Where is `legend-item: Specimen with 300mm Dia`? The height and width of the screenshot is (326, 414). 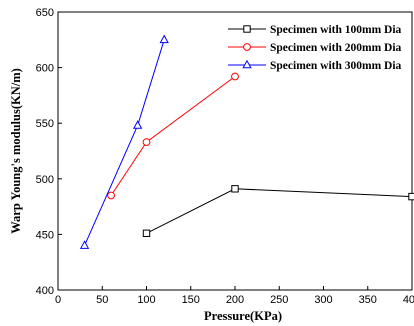
legend-item: Specimen with 300mm Dia is located at coordinates (315, 65).